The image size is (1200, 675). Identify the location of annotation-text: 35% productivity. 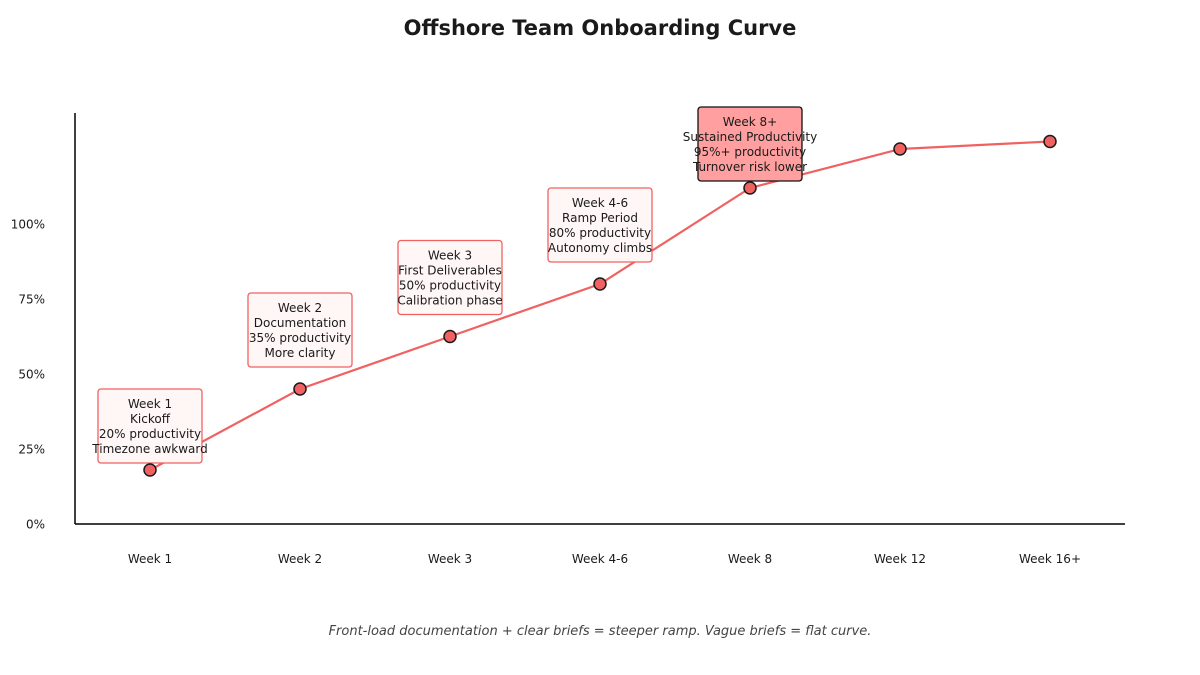
(300, 338).